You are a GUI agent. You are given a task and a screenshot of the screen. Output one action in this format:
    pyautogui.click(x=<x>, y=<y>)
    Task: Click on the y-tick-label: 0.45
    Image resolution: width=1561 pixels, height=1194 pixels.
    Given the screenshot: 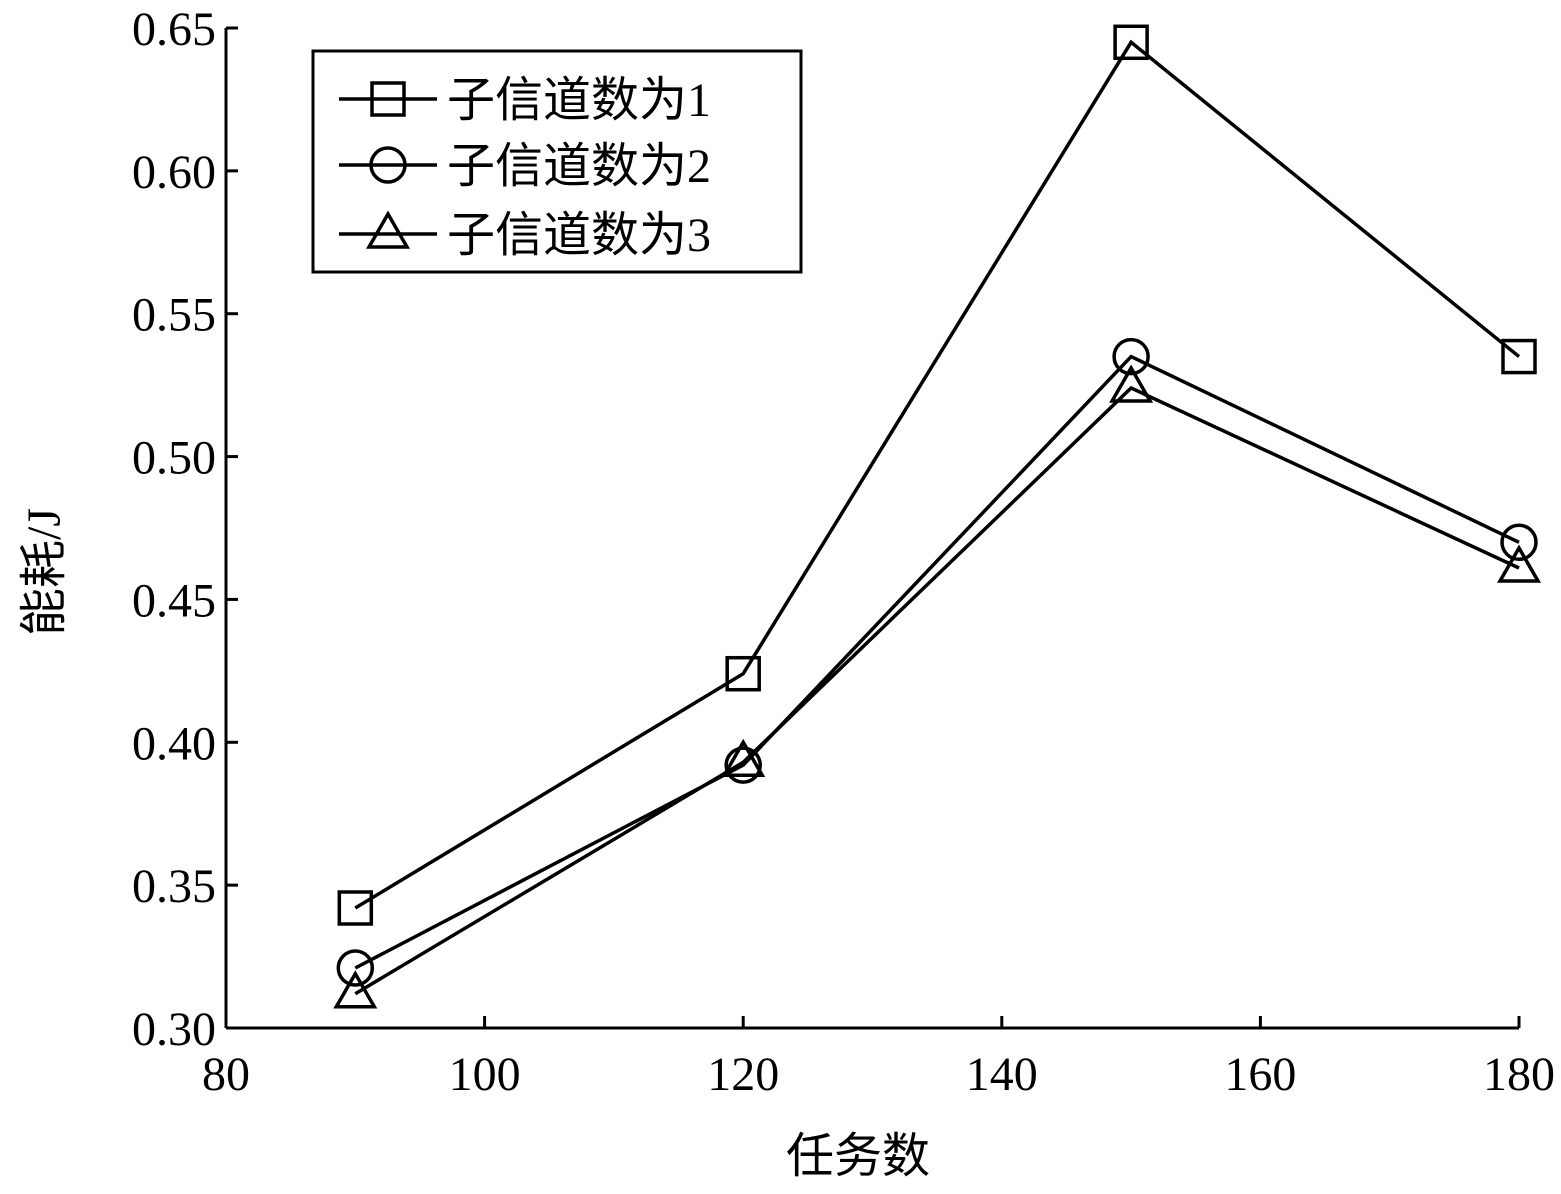 What is the action you would take?
    pyautogui.click(x=174, y=600)
    